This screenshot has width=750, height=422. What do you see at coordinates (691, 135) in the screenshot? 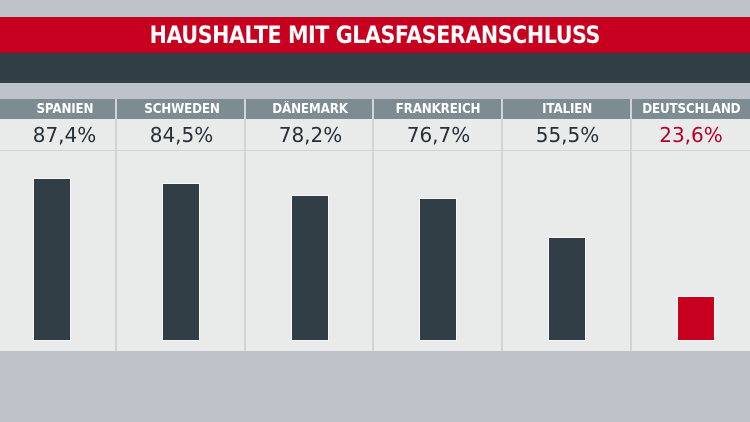
I see `value-label-highlight: 23,6%` at bounding box center [691, 135].